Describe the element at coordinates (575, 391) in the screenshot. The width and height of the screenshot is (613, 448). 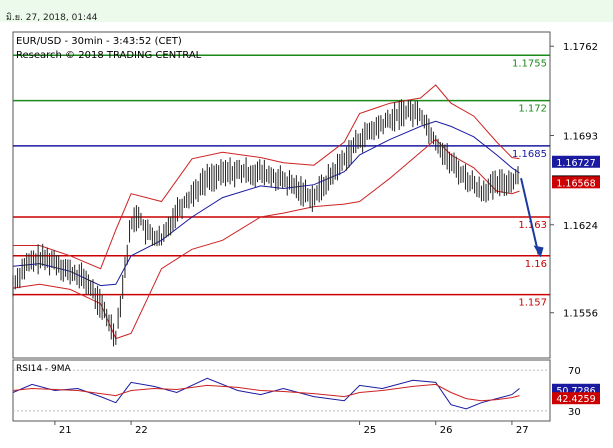
I see `rsi-badge-label: 50.7286` at that location.